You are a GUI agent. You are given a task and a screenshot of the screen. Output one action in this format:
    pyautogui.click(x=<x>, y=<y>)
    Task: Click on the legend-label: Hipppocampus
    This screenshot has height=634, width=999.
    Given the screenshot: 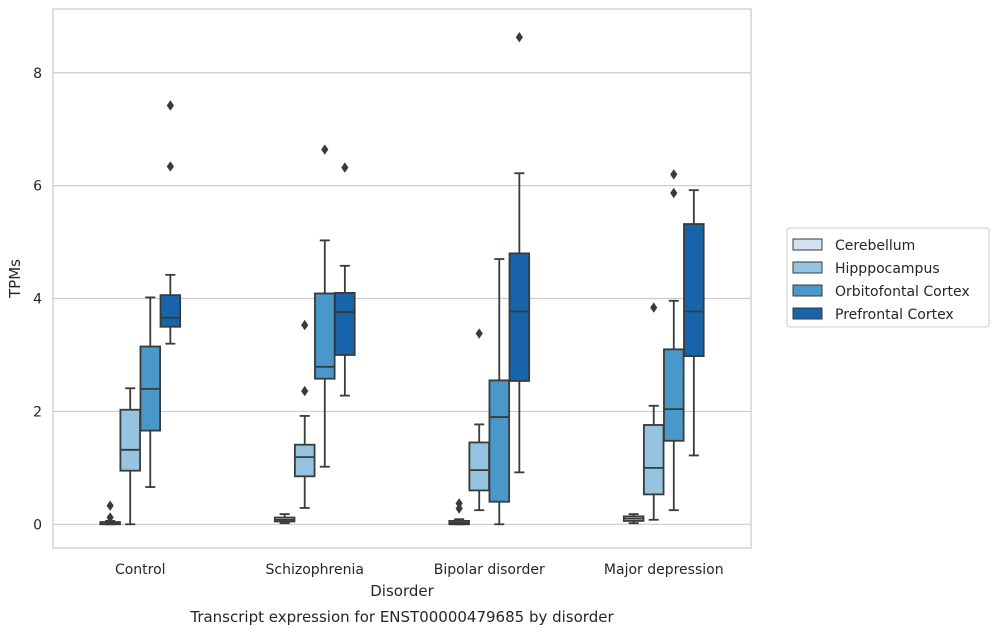 What is the action you would take?
    pyautogui.click(x=887, y=269)
    